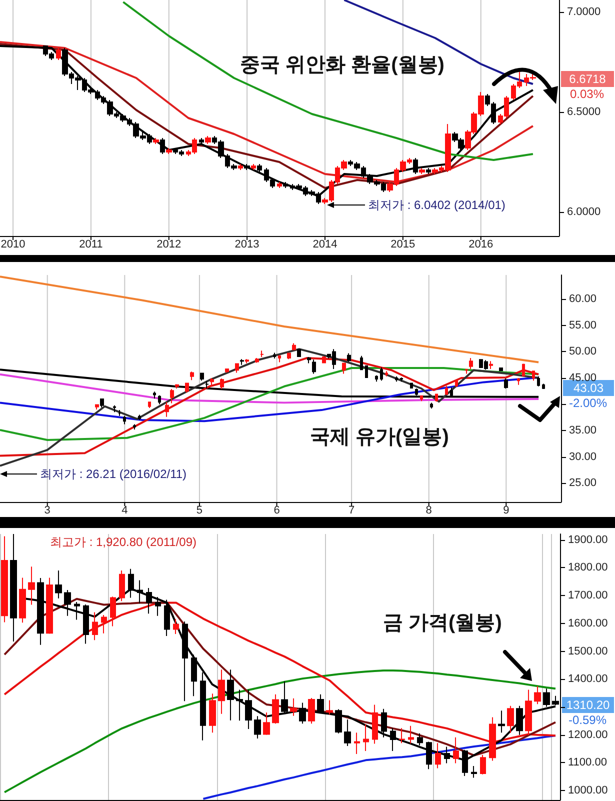 The width and height of the screenshot is (615, 801). Describe the element at coordinates (403, 244) in the screenshot. I see `x-tick-label: 2015` at that location.